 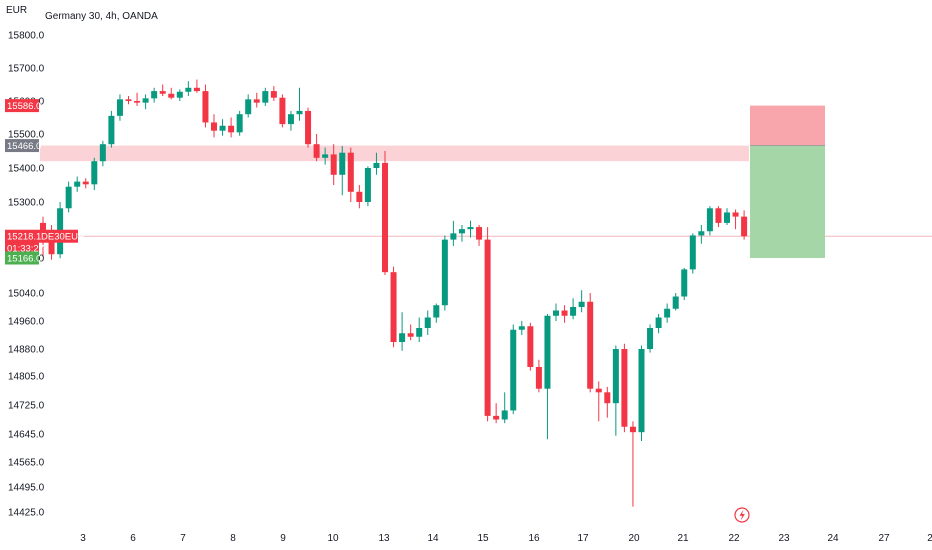 What do you see at coordinates (26, 435) in the screenshot?
I see `y-tick-label: 14645.0` at bounding box center [26, 435].